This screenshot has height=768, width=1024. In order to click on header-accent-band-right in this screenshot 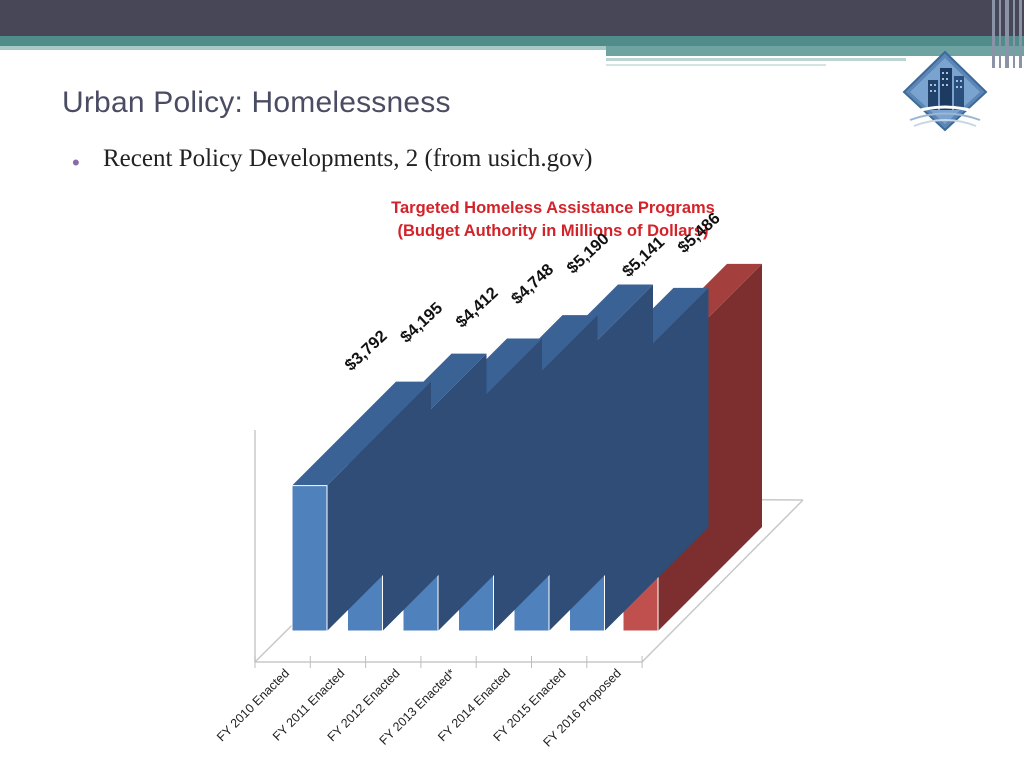, I will do `click(815, 51)`.